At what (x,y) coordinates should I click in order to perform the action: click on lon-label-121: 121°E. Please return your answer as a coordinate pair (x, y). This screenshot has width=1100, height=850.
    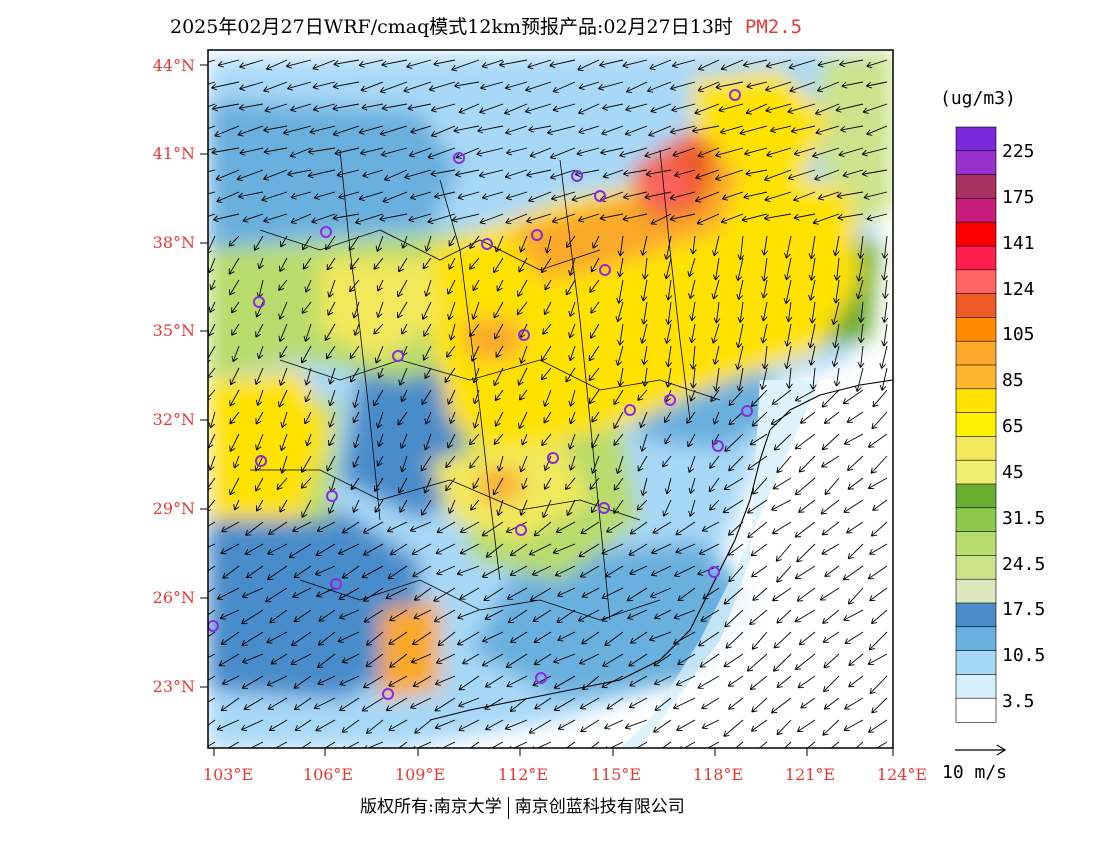
    Looking at the image, I should click on (810, 774).